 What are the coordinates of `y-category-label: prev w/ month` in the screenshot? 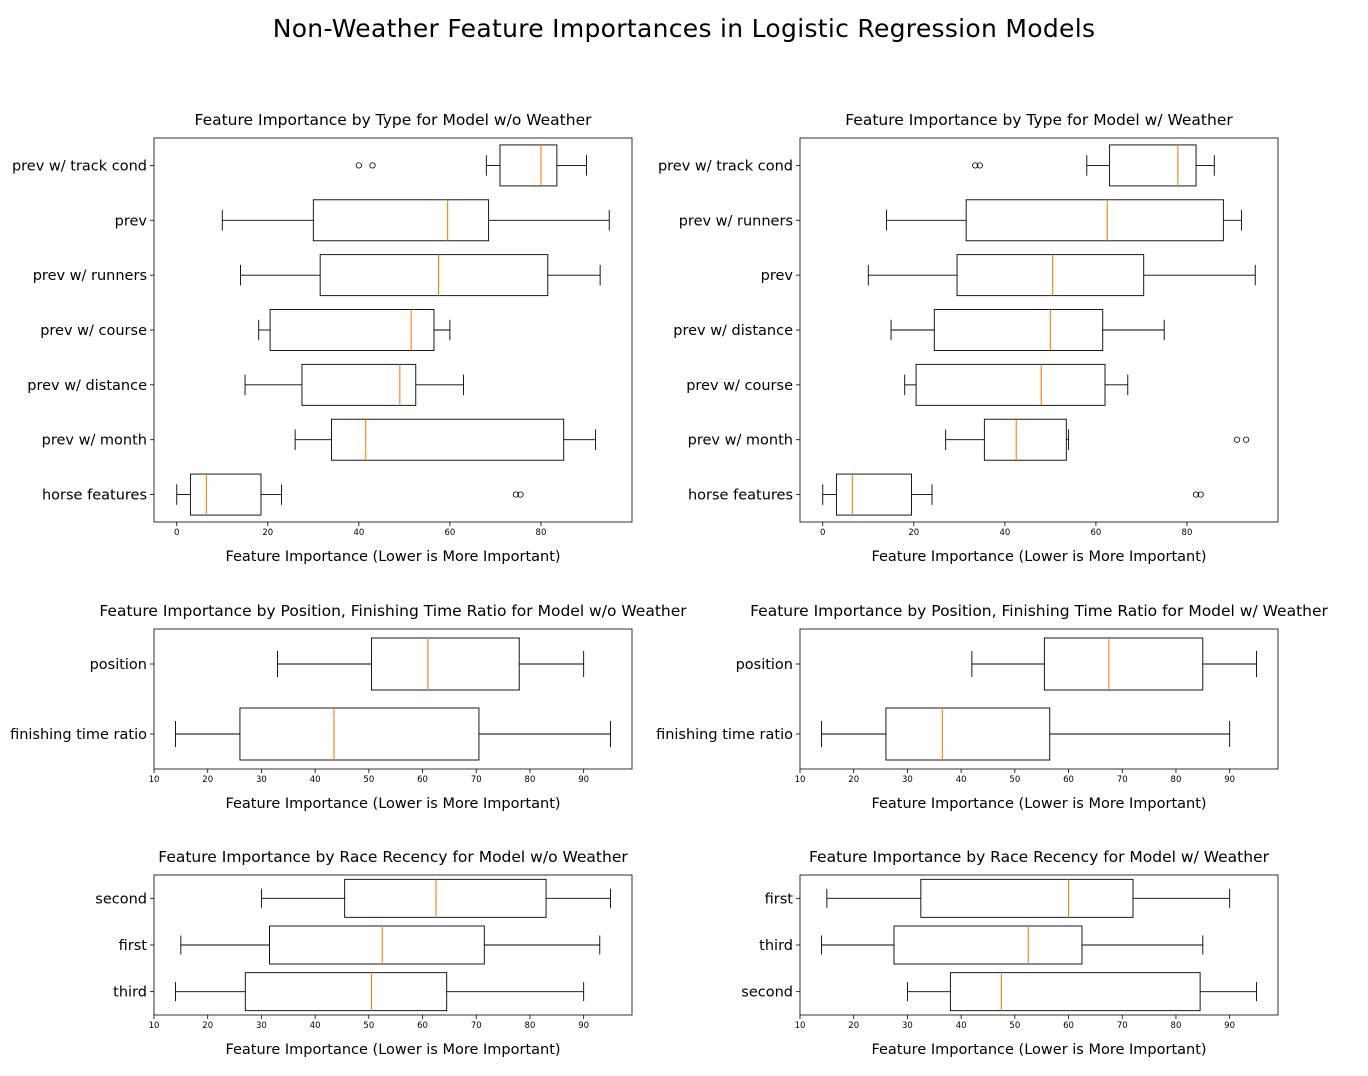 It's located at (740, 441).